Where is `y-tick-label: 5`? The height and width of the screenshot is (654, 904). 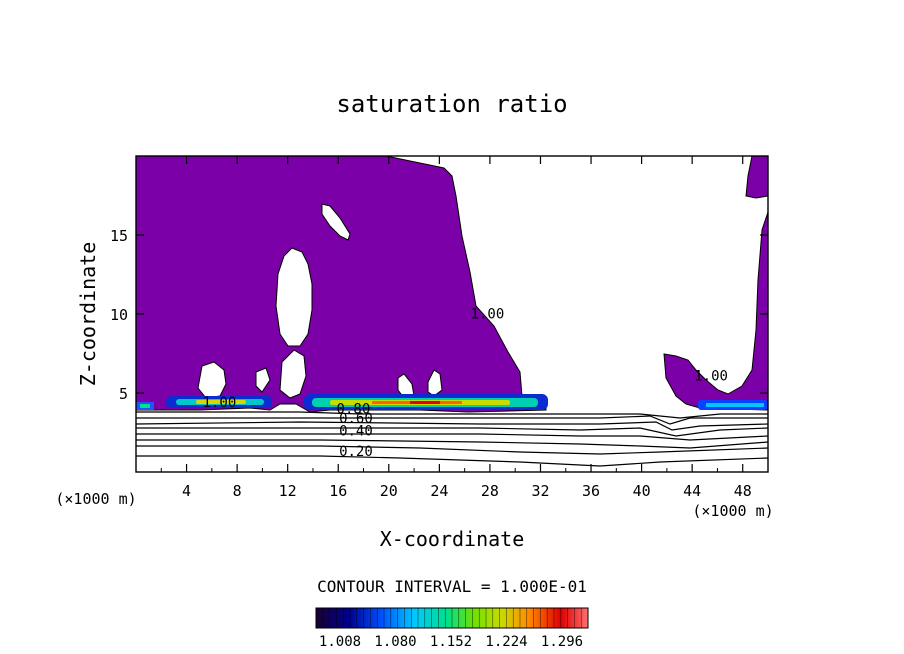
y-tick-label: 5 is located at coordinates (123, 394).